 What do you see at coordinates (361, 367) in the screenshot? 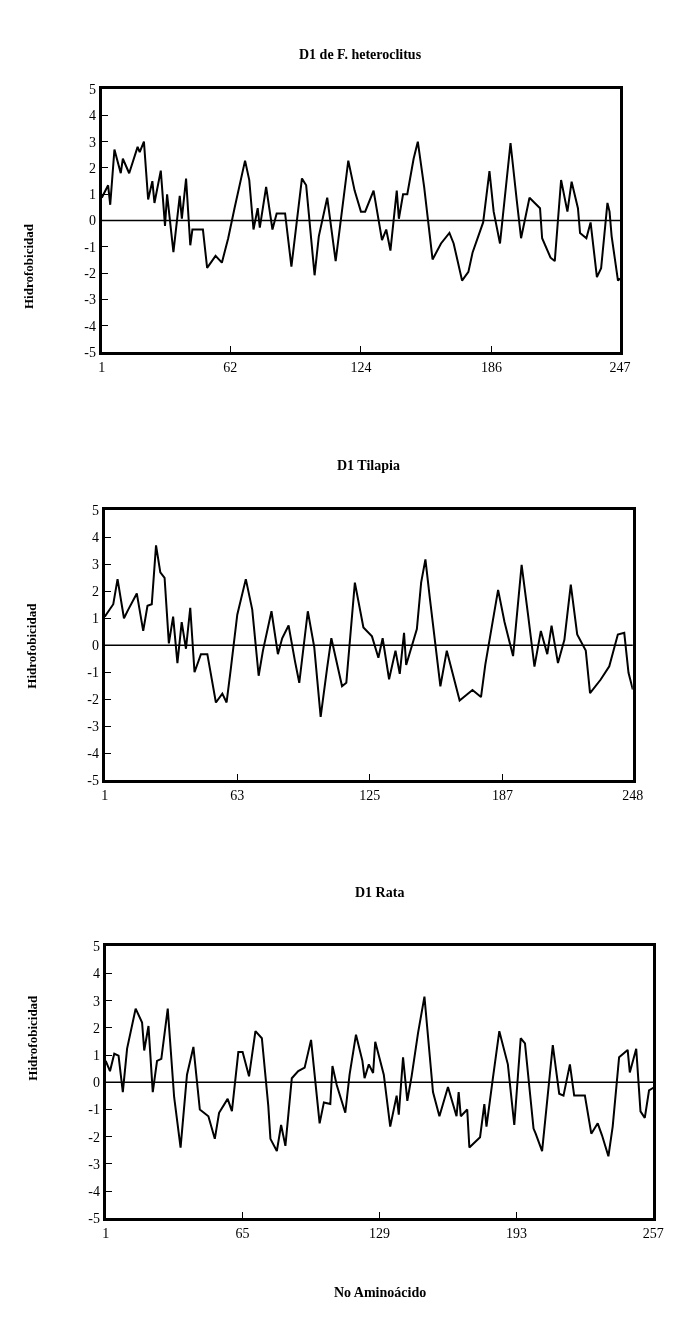
I see `x-tick-label: 124` at bounding box center [361, 367].